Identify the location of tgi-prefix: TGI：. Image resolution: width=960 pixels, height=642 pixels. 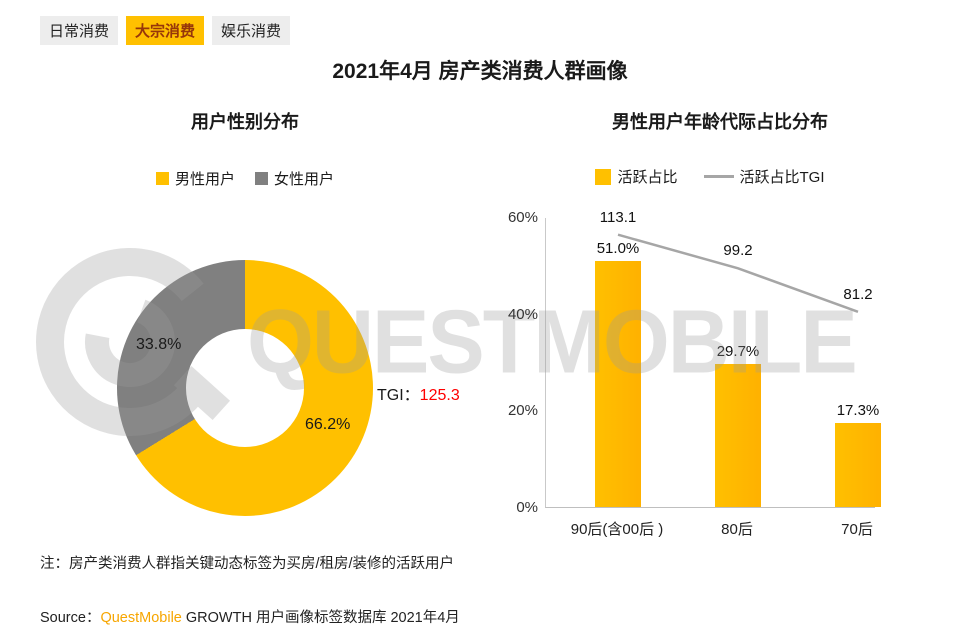
(398, 395).